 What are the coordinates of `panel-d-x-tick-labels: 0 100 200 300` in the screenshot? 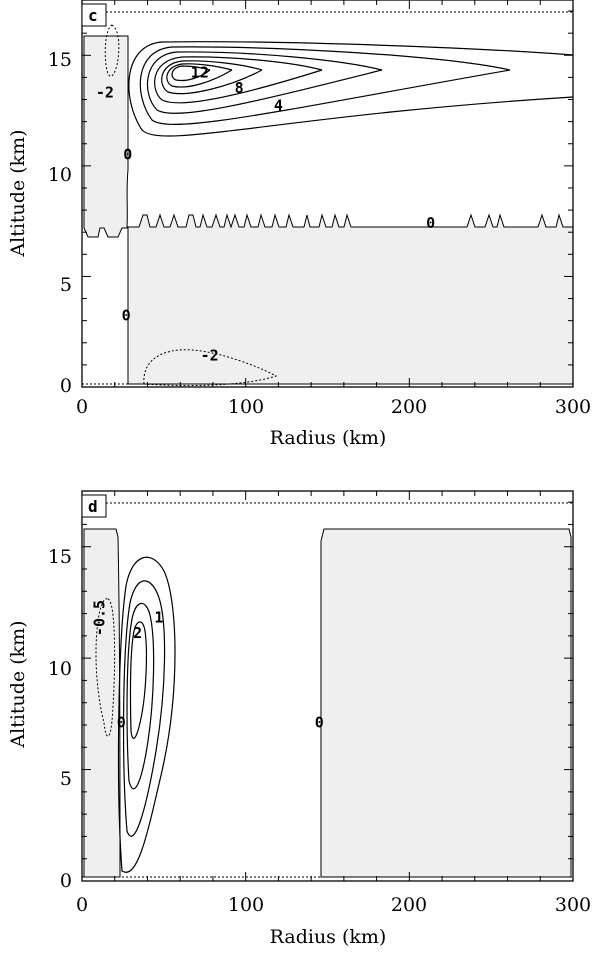 It's located at (333, 905).